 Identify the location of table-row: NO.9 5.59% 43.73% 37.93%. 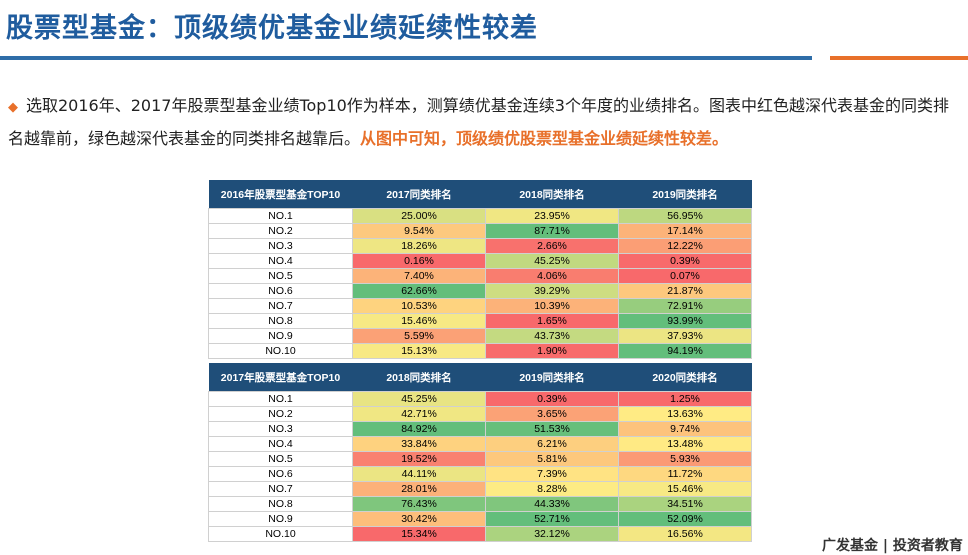
(480, 336).